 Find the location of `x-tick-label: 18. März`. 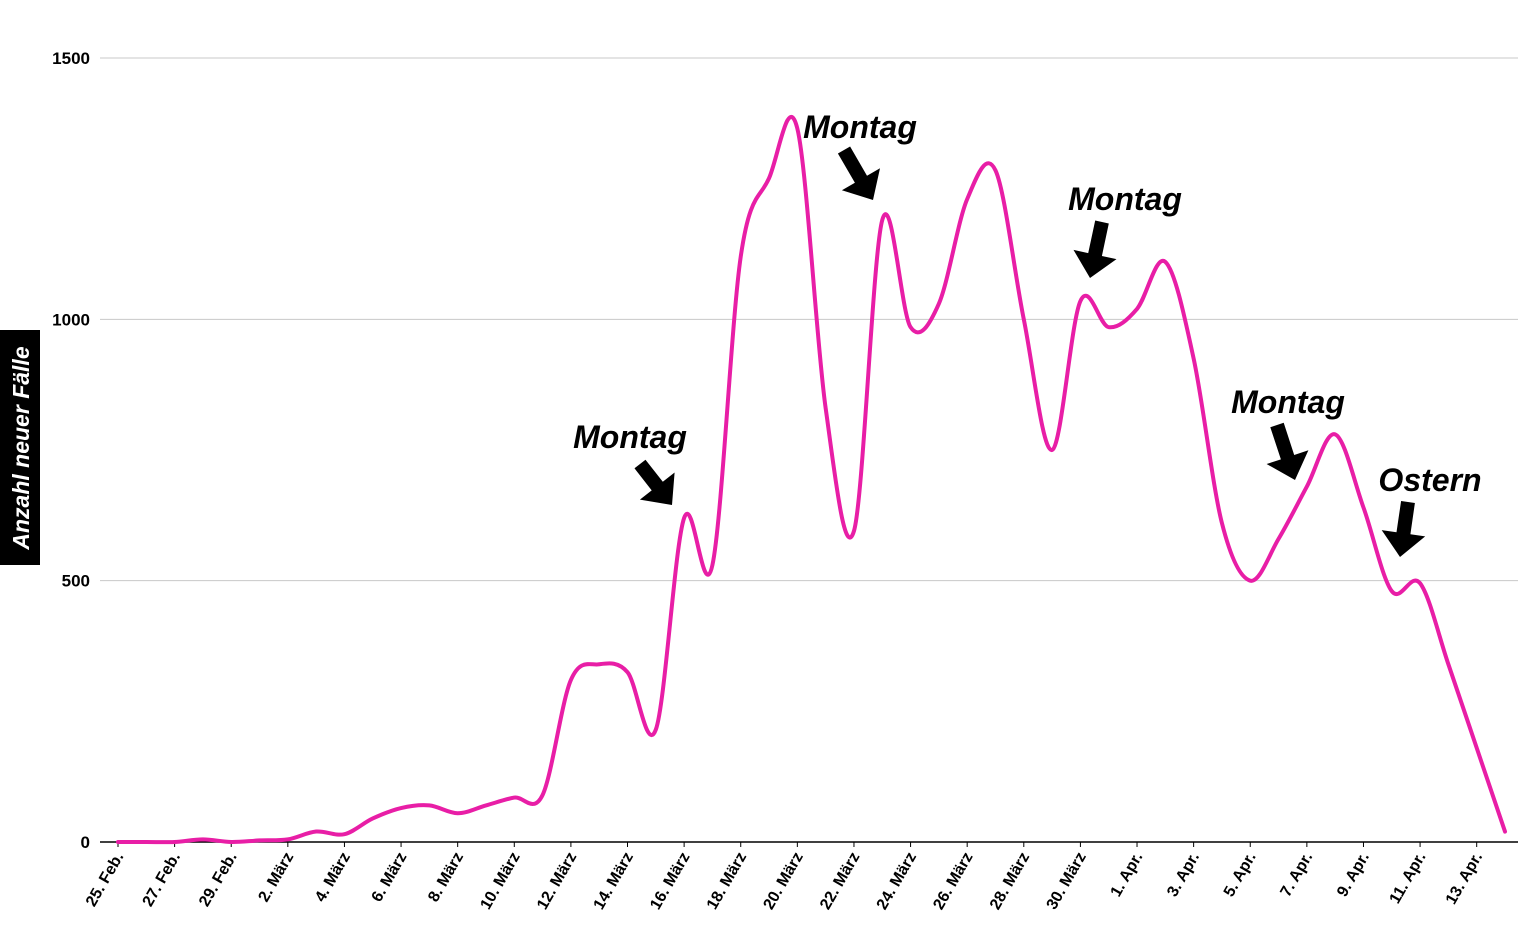

x-tick-label: 18. März is located at coordinates (727, 881).